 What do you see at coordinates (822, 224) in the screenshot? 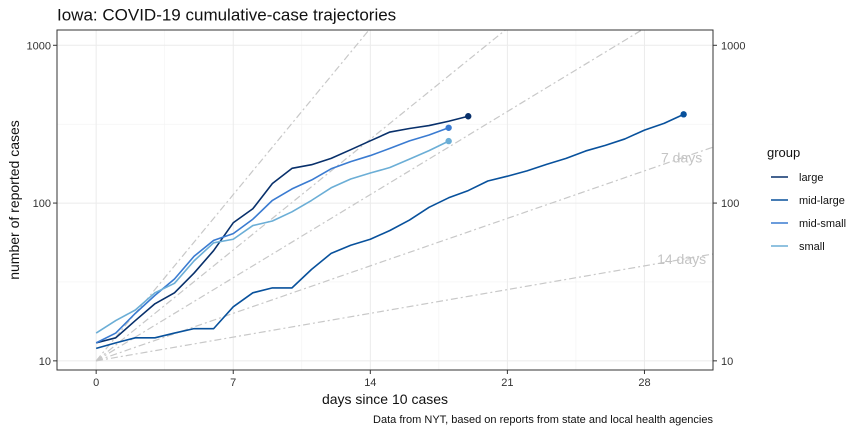
I see `legend-label-mid-small: mid-small` at bounding box center [822, 224].